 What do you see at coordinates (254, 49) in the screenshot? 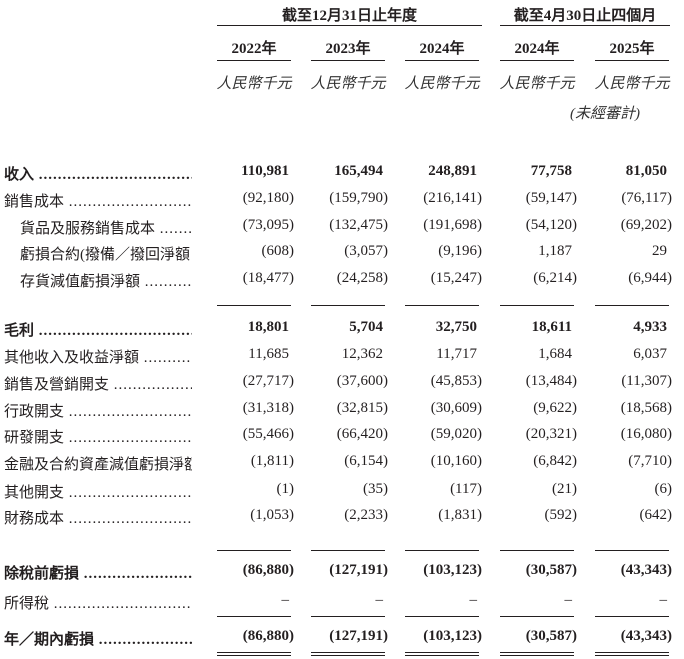
I see `column-header: 2022年` at bounding box center [254, 49].